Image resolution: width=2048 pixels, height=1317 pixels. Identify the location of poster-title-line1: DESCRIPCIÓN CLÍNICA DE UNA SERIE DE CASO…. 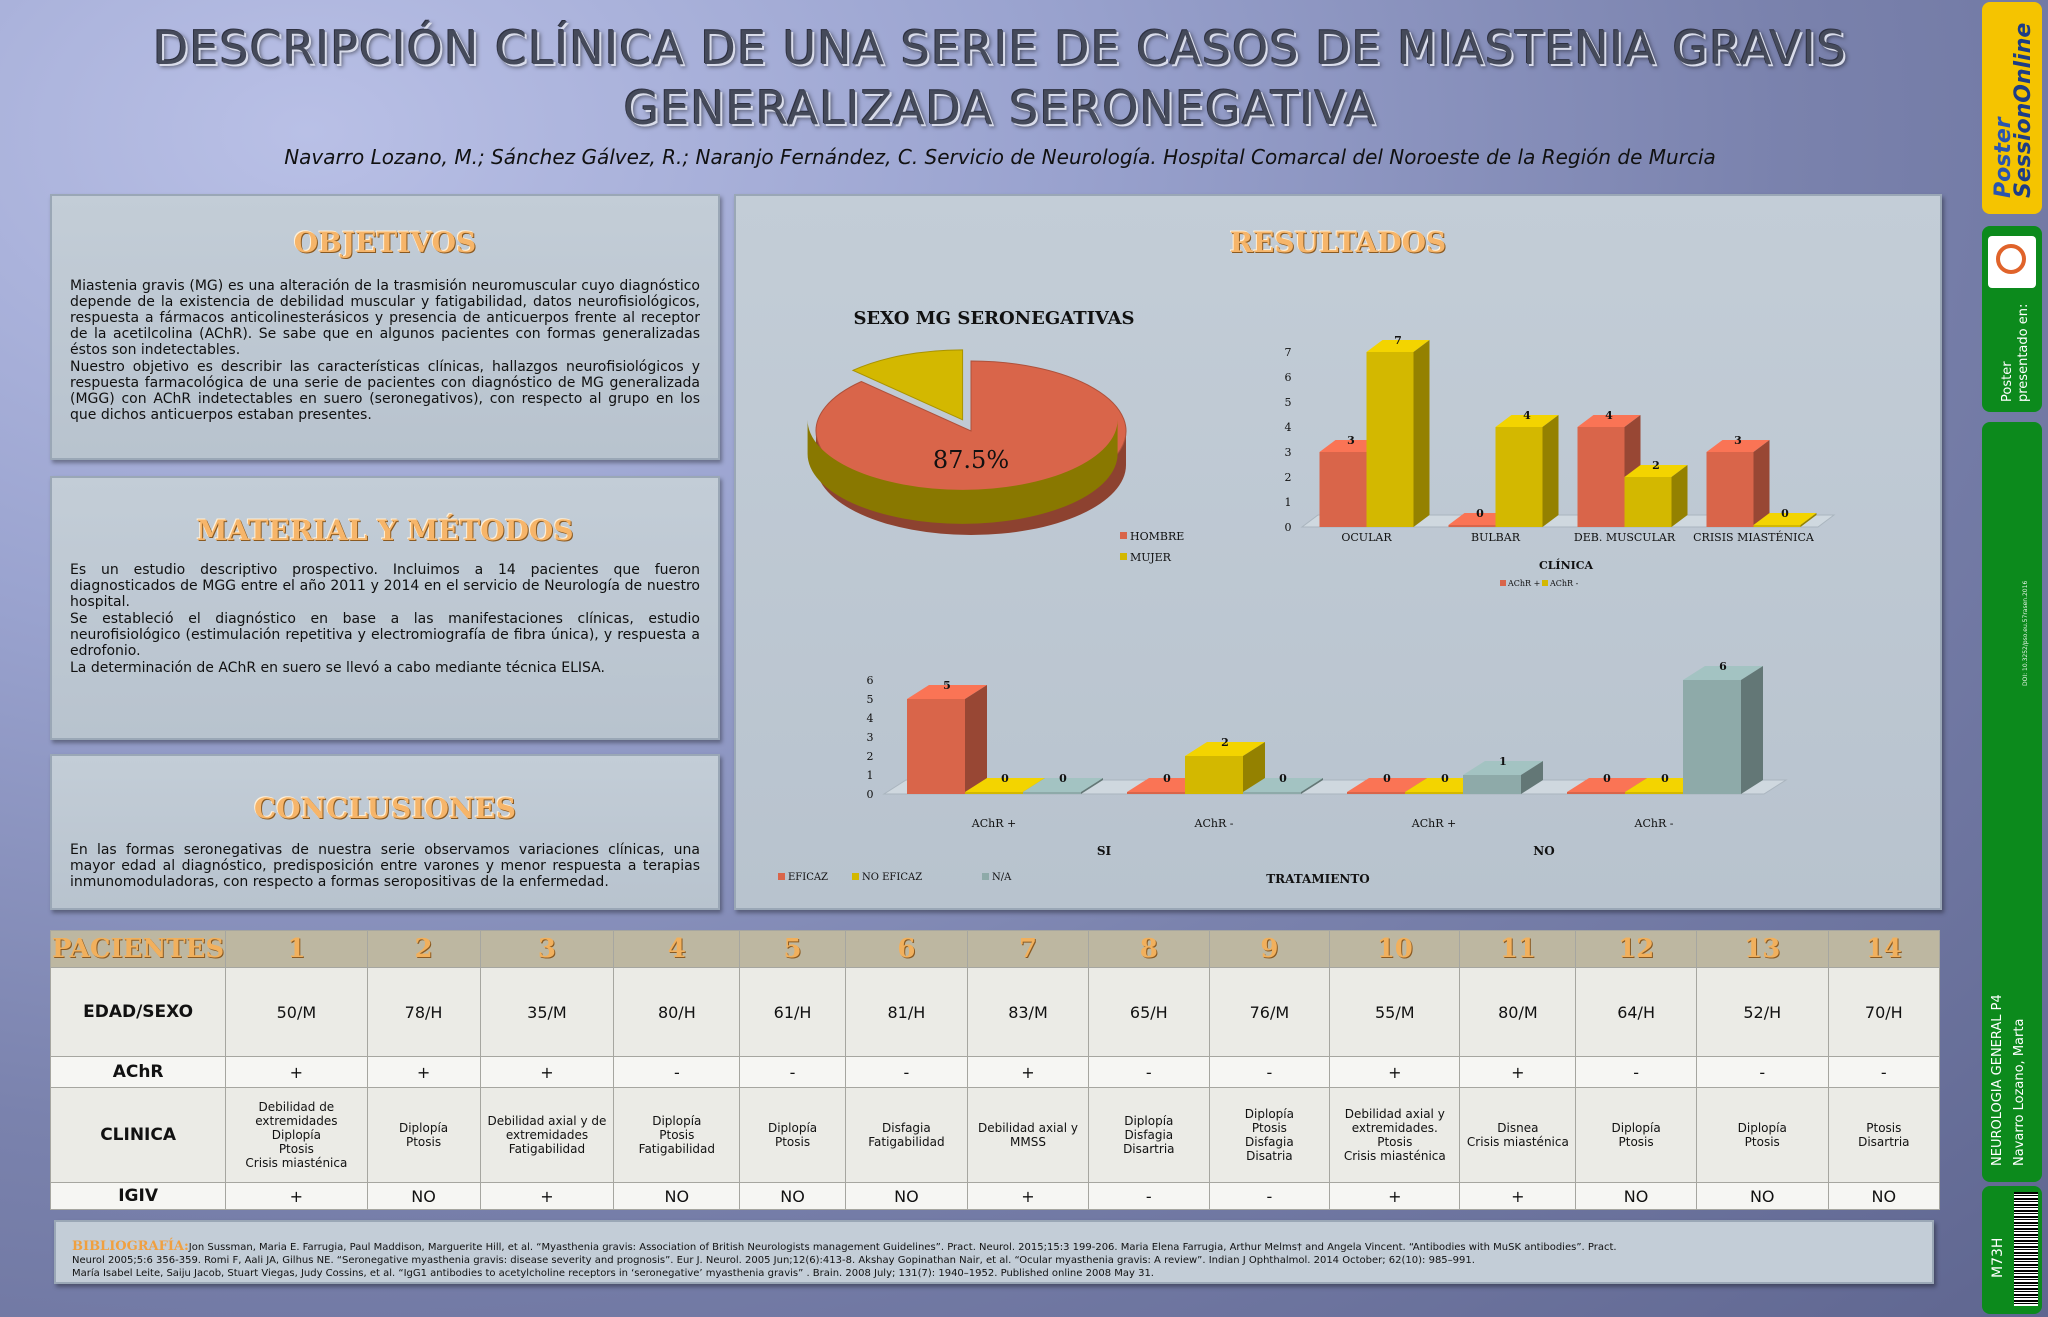
(1000, 48).